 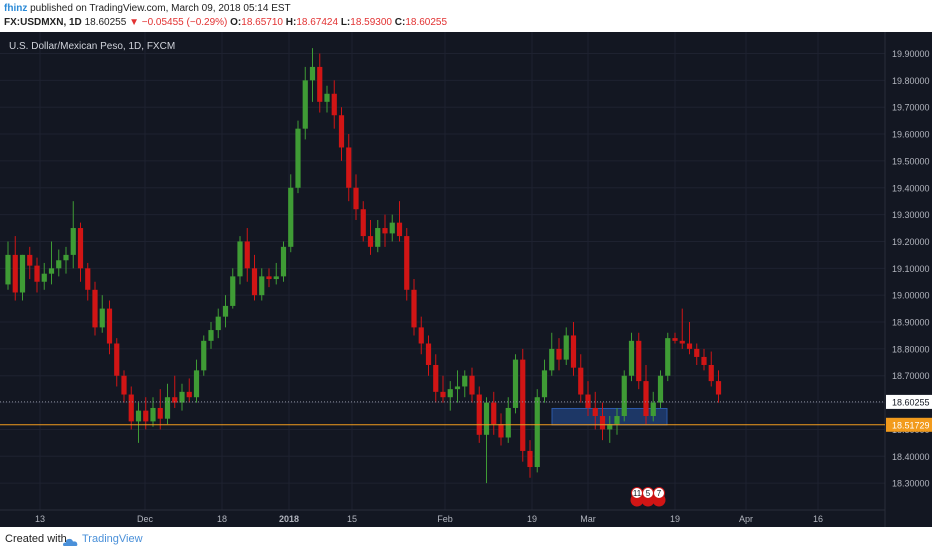 I want to click on close-value: 18.60255, so click(x=426, y=22).